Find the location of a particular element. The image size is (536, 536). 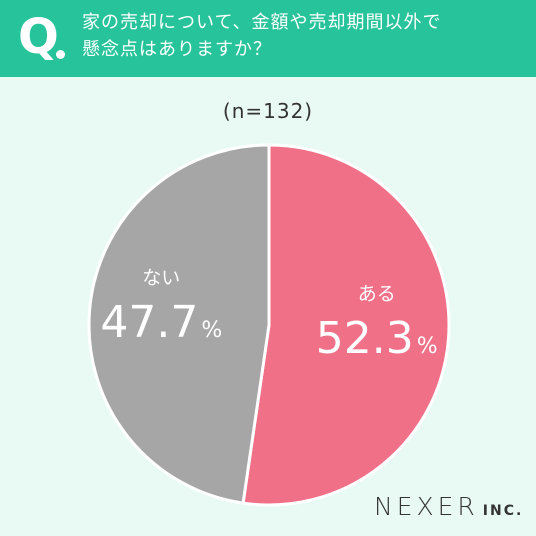

slice-1-value-number: 52.3 is located at coordinates (365, 338).